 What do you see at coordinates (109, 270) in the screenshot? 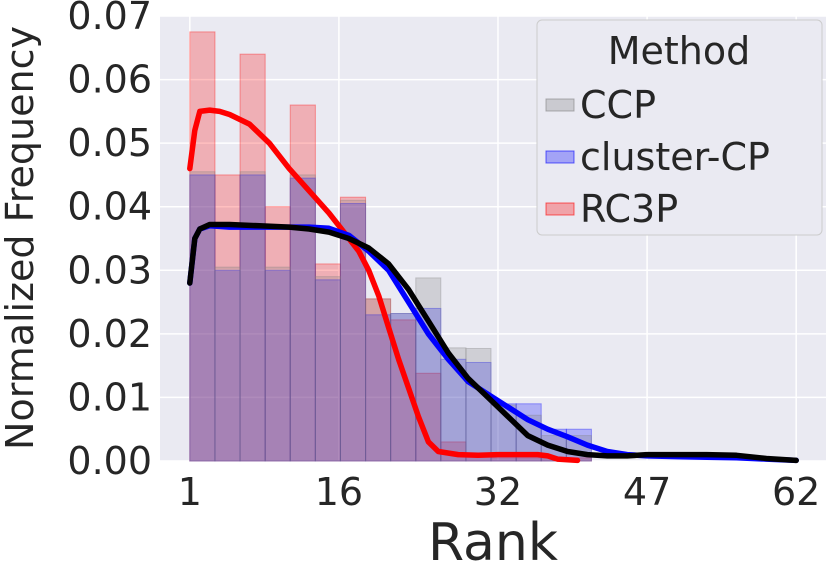
I see `y-tick-label: 0.03` at bounding box center [109, 270].